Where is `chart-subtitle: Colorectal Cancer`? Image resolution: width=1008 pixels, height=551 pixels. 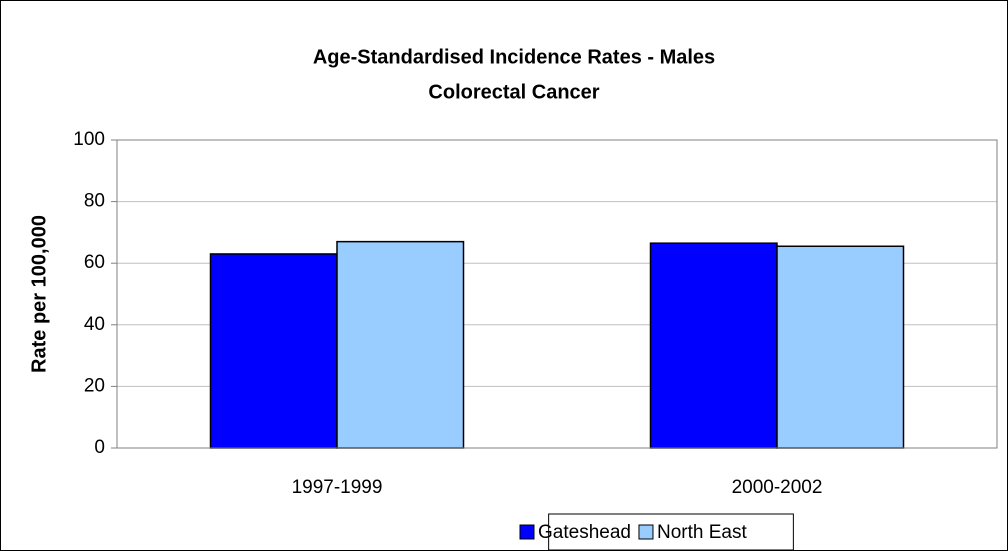 chart-subtitle: Colorectal Cancer is located at coordinates (513, 92).